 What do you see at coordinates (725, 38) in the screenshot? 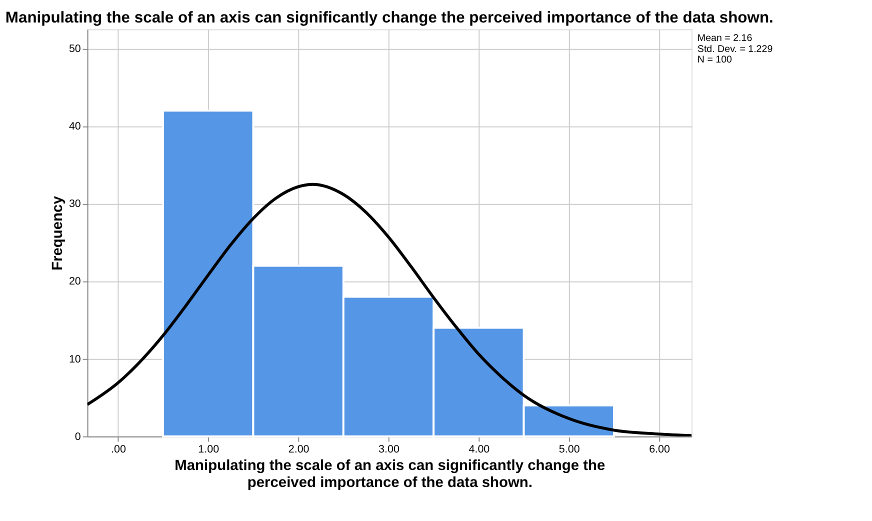
I see `text: Mean = 2.16` at bounding box center [725, 38].